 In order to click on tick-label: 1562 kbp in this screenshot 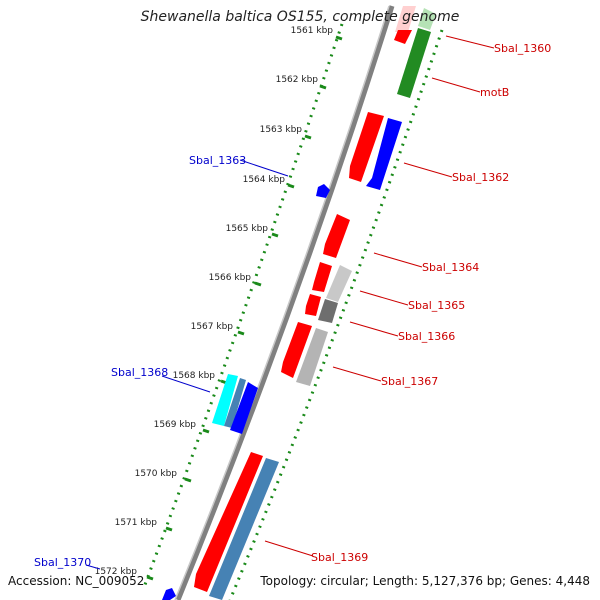, I will do `click(297, 80)`.